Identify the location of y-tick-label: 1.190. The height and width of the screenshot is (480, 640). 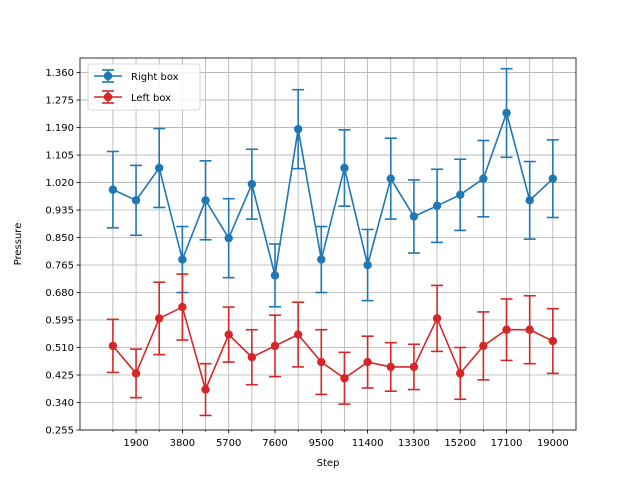
(59, 128).